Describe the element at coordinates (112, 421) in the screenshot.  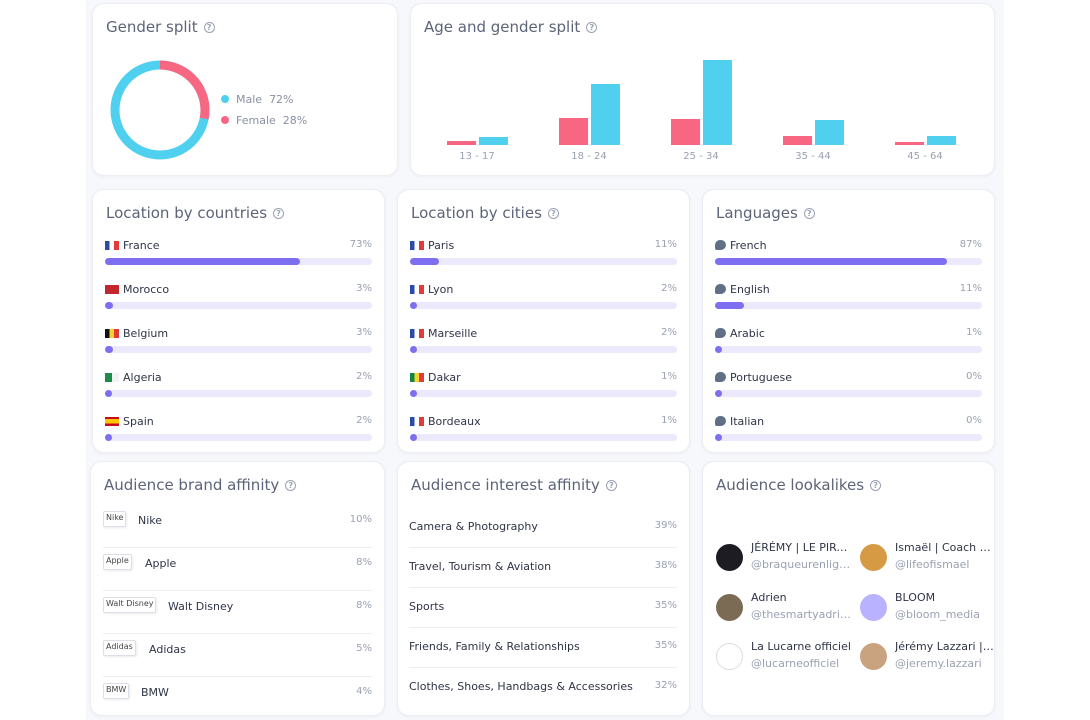
I see `es-flag-icon` at that location.